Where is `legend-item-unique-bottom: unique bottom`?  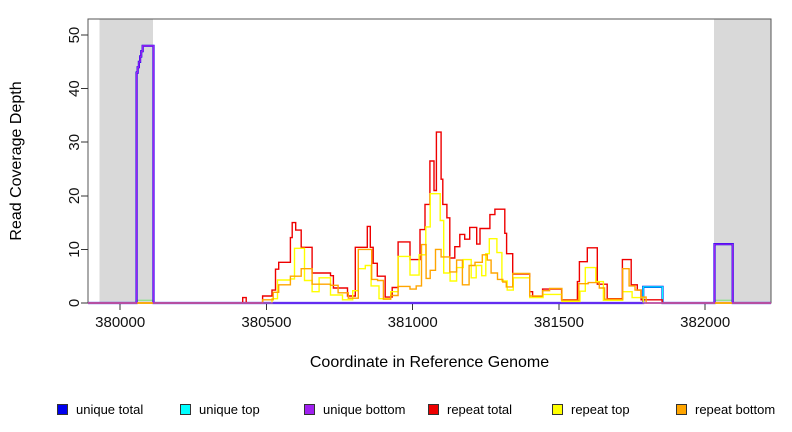
legend-item-unique-bottom: unique bottom is located at coordinates (355, 409).